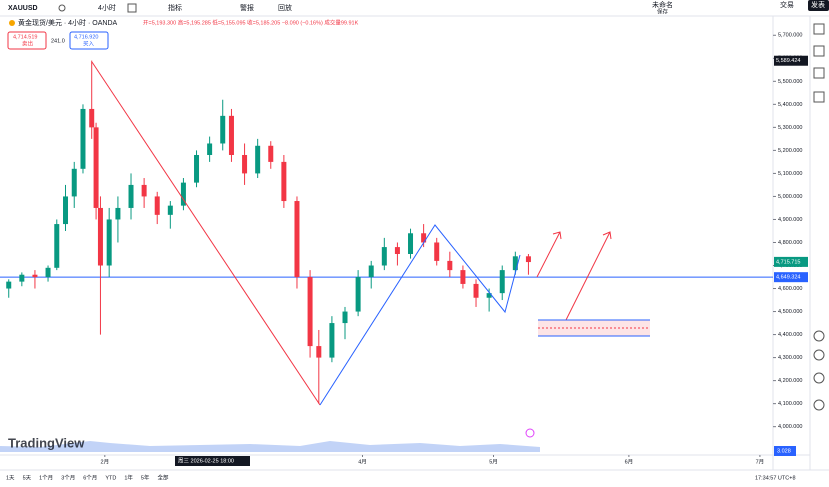  What do you see at coordinates (105, 461) in the screenshot?
I see `x-tick-label: 2月` at bounding box center [105, 461].